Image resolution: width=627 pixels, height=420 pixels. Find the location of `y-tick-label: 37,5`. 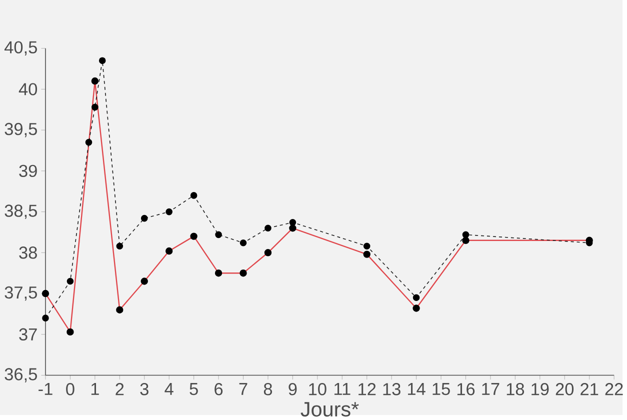

y-tick-label: 37,5 is located at coordinates (20, 293).